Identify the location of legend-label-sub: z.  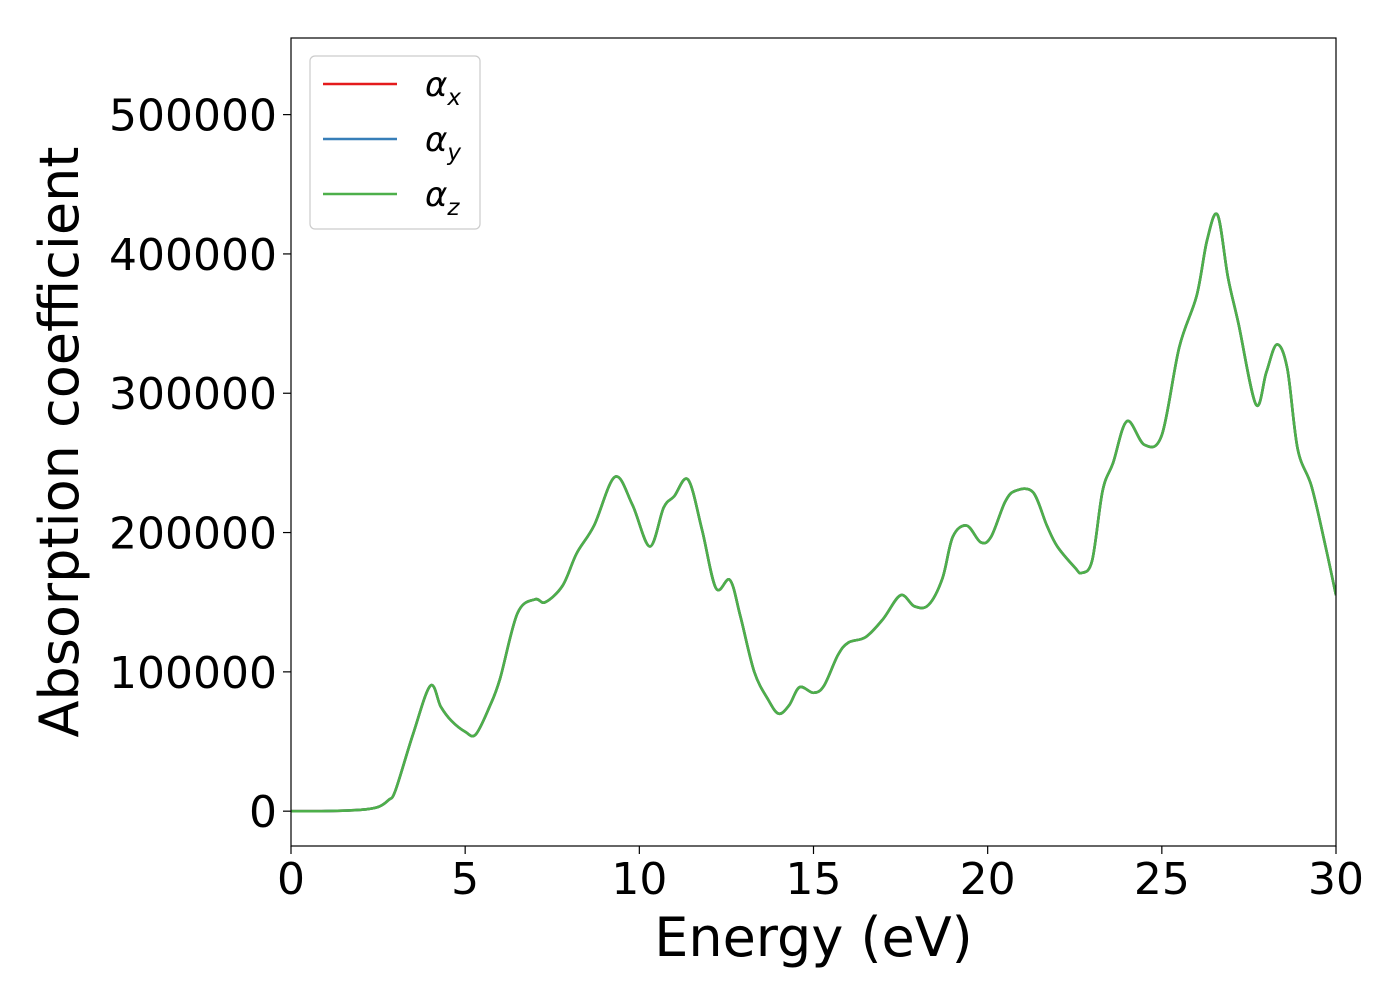
(453, 208).